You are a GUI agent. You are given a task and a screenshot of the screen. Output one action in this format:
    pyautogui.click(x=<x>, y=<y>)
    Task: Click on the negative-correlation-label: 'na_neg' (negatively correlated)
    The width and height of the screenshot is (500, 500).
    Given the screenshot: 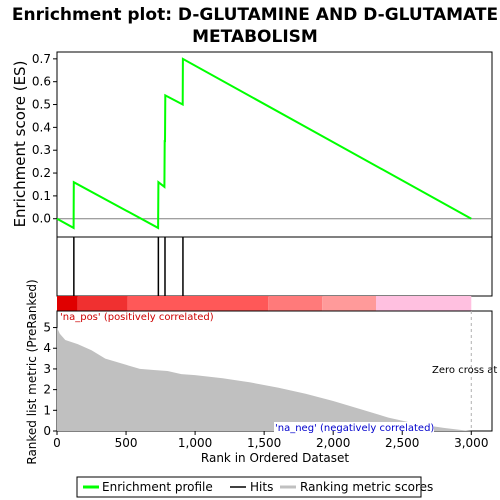 What is the action you would take?
    pyautogui.click(x=354, y=428)
    